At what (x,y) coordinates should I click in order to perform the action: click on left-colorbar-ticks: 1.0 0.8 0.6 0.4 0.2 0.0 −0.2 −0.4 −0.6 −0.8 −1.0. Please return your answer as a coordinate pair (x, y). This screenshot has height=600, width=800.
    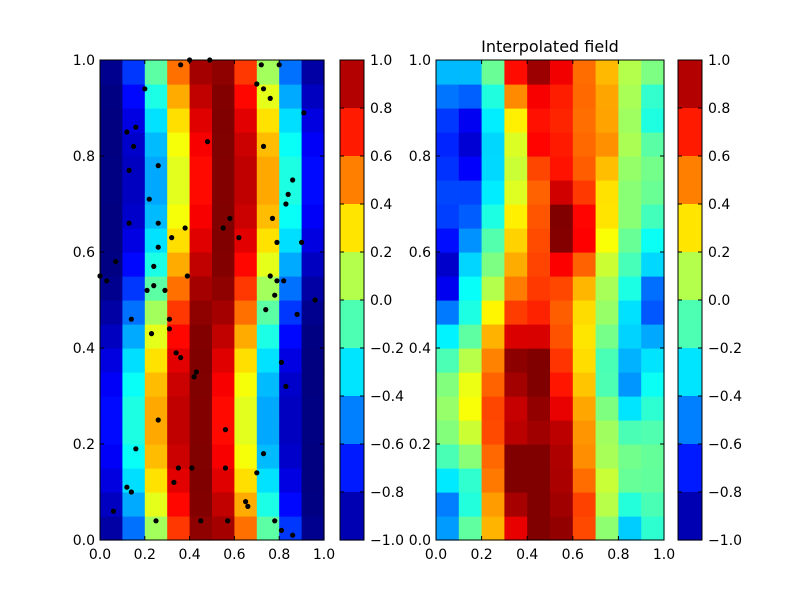
    Looking at the image, I should click on (372, 301).